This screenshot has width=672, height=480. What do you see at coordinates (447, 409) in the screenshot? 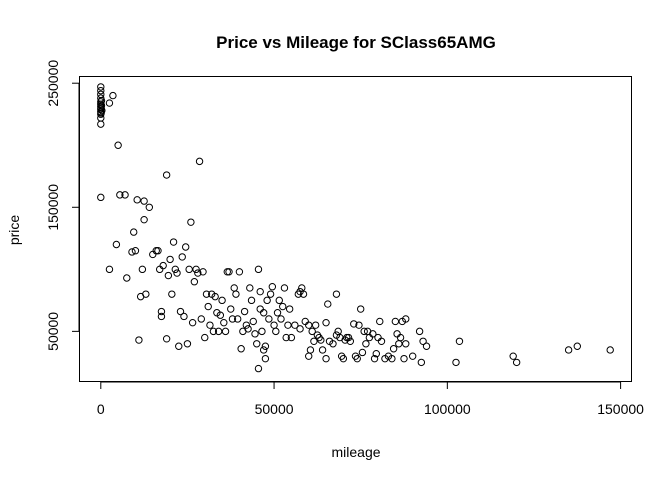
I see `x-tick-label: 100000` at bounding box center [447, 409].